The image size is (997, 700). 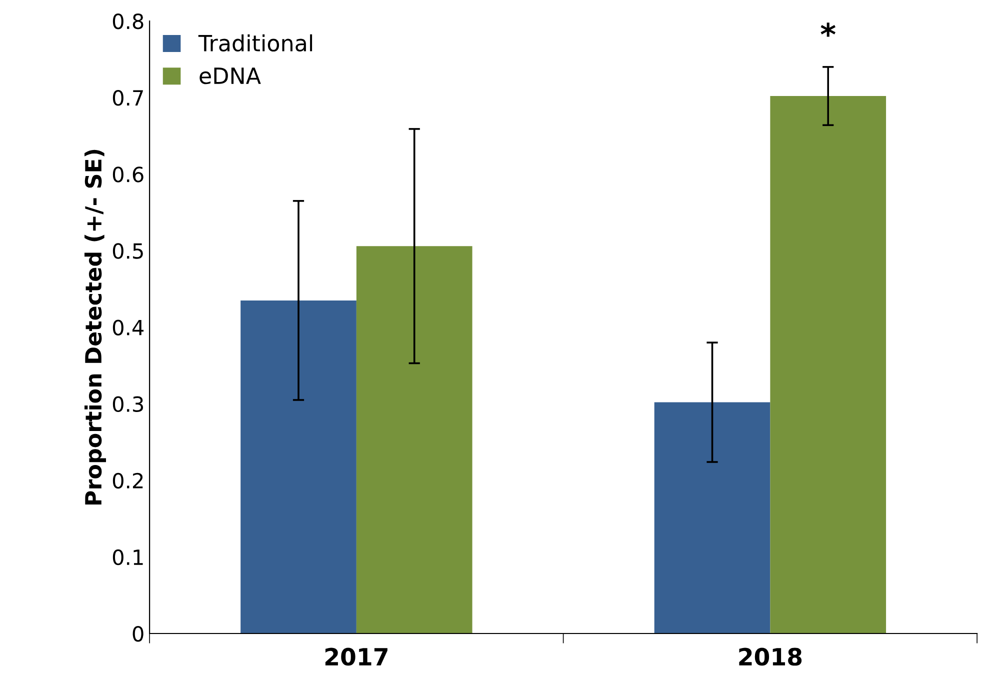 I want to click on y-tick-label: 0.2, so click(x=127, y=480).